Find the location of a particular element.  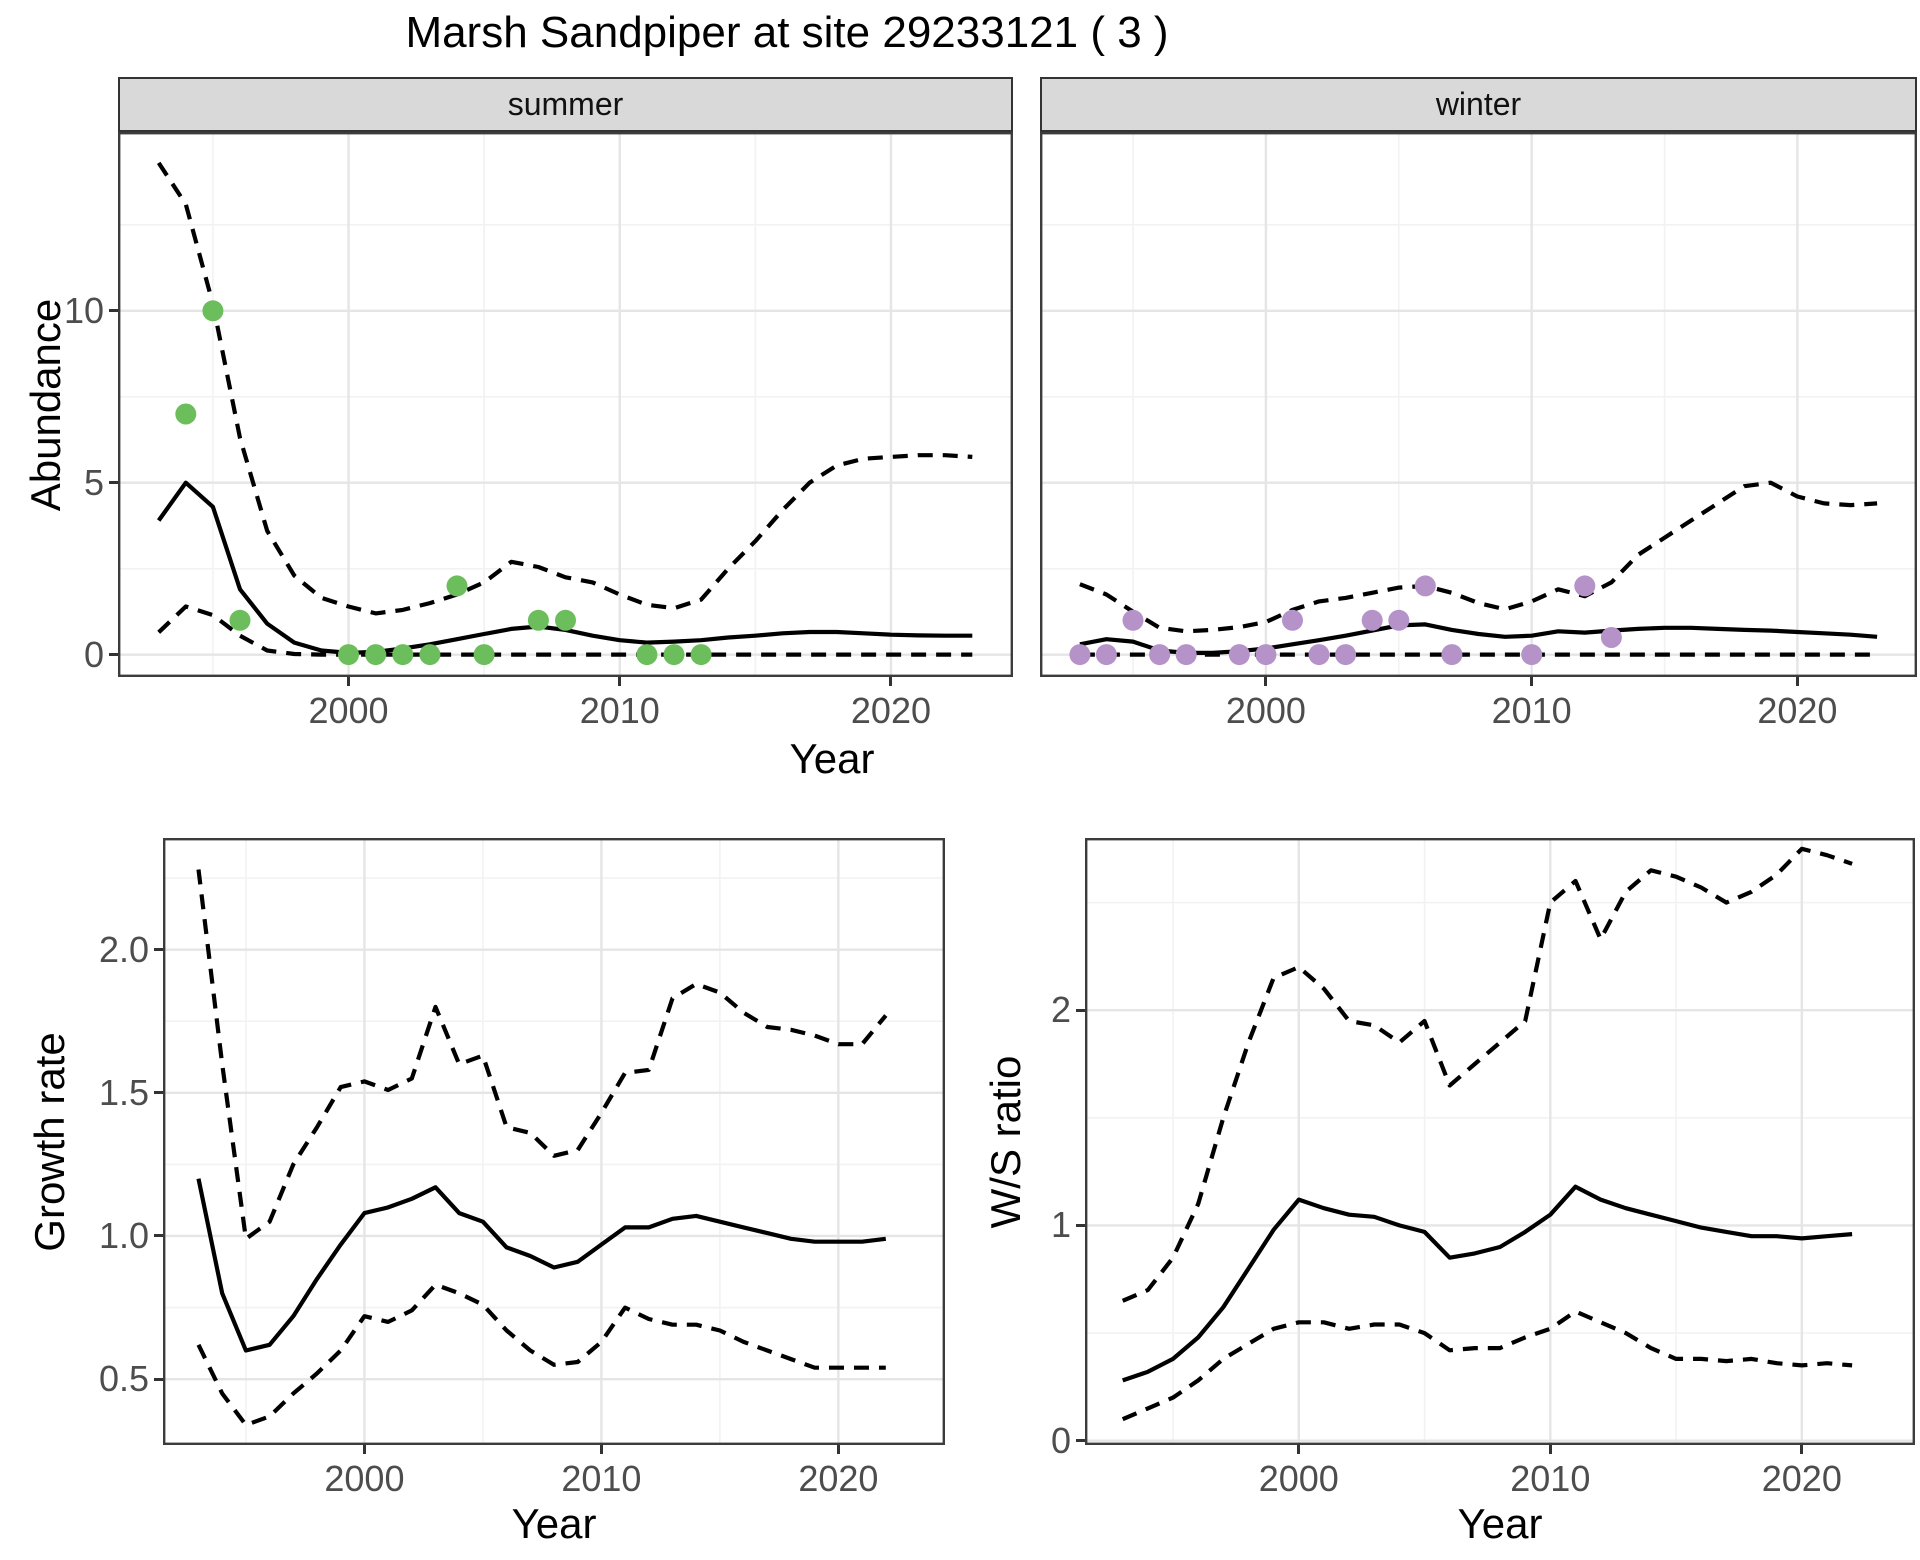

ws-ratio-axis-title: W/S ratio is located at coordinates (1005, 1142).